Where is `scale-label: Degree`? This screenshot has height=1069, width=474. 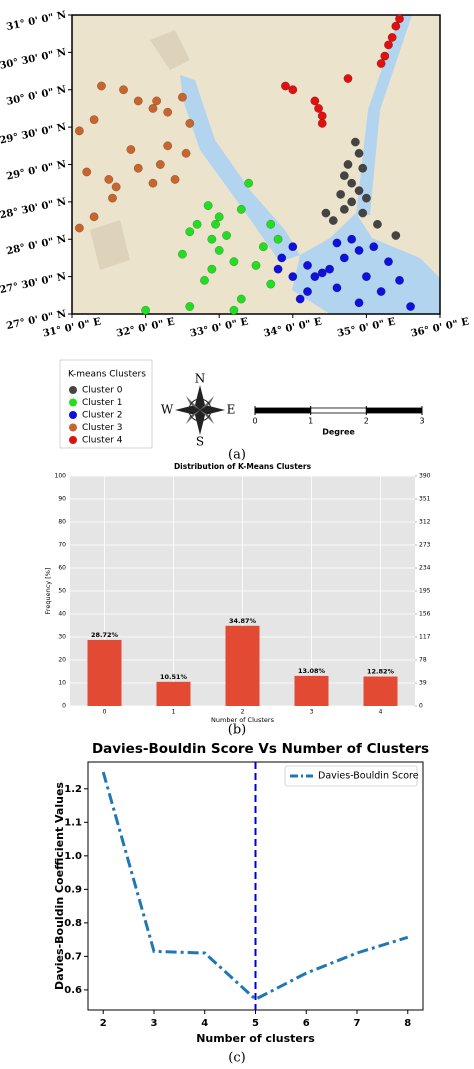 scale-label: Degree is located at coordinates (338, 432).